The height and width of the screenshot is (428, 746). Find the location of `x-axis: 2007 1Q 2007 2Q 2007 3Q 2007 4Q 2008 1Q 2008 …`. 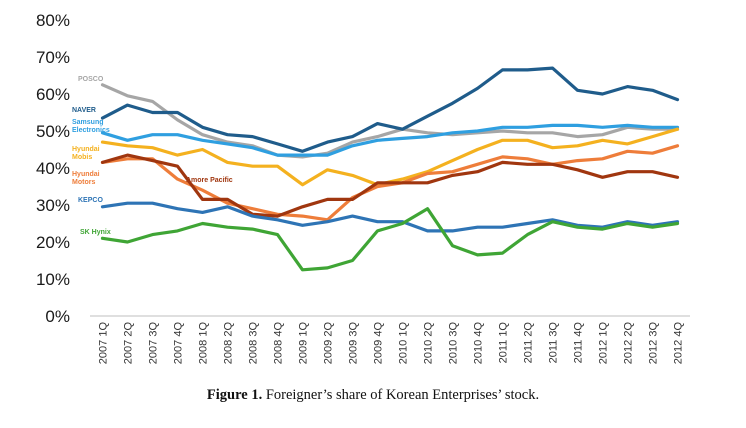

x-axis: 2007 1Q 2007 2Q 2007 3Q 2007 4Q 2008 1Q 2008 … is located at coordinates (391, 343).